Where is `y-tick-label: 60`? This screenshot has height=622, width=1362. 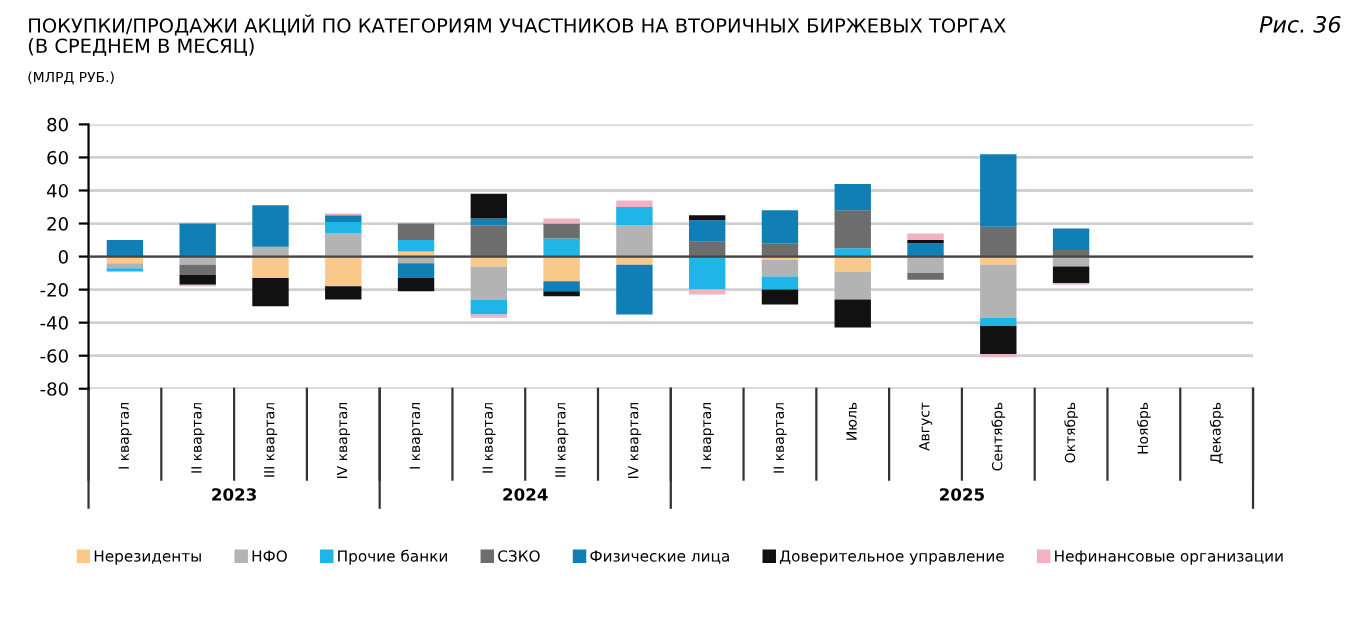 y-tick-label: 60 is located at coordinates (57, 157).